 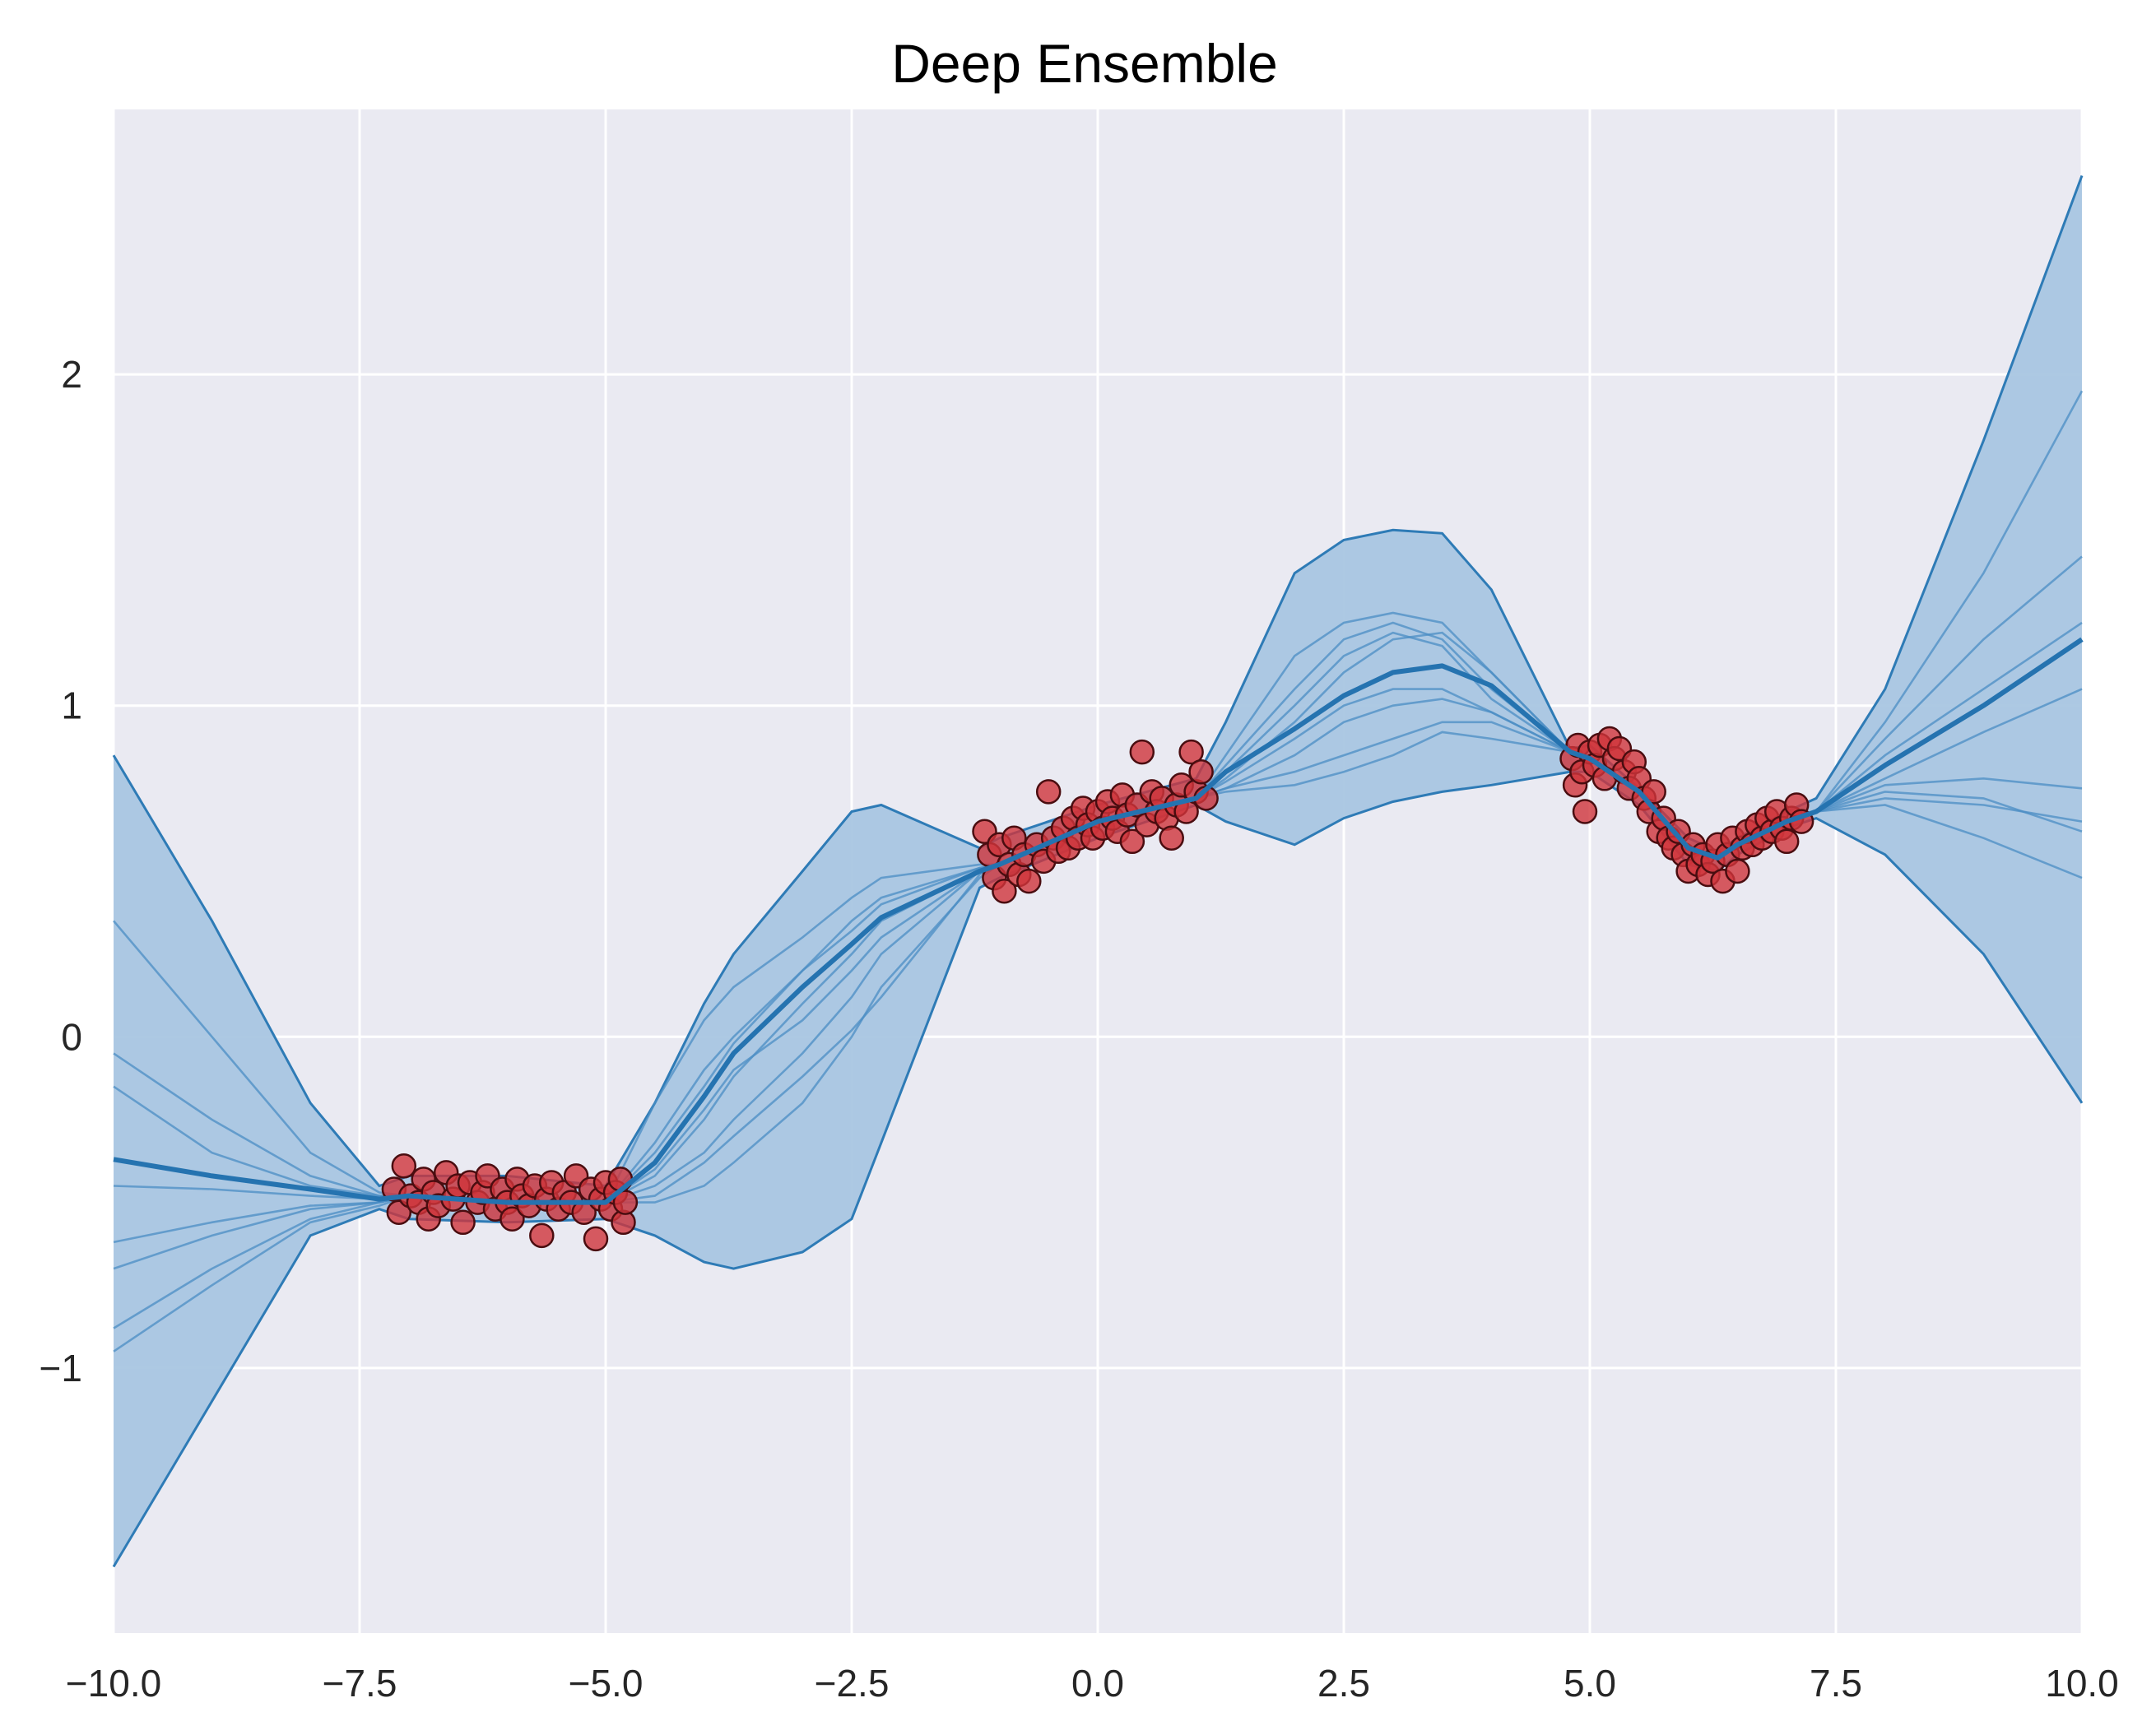 I want to click on x-tick-label: −5.0, so click(x=606, y=1683).